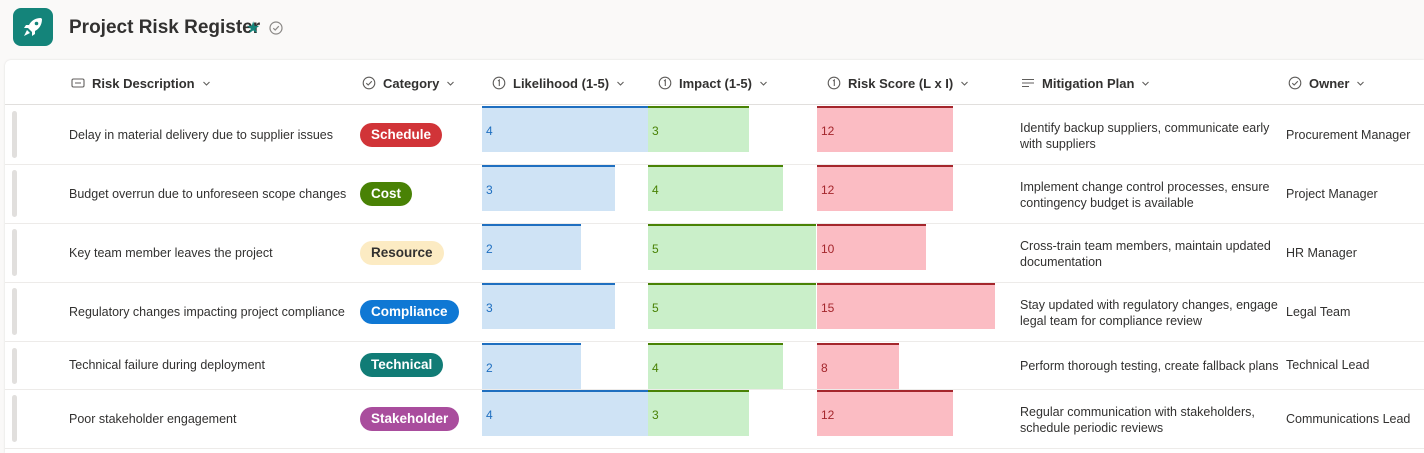 The image size is (1424, 453). I want to click on risk-description-cell: Poor stakeholder engagement, so click(153, 419).